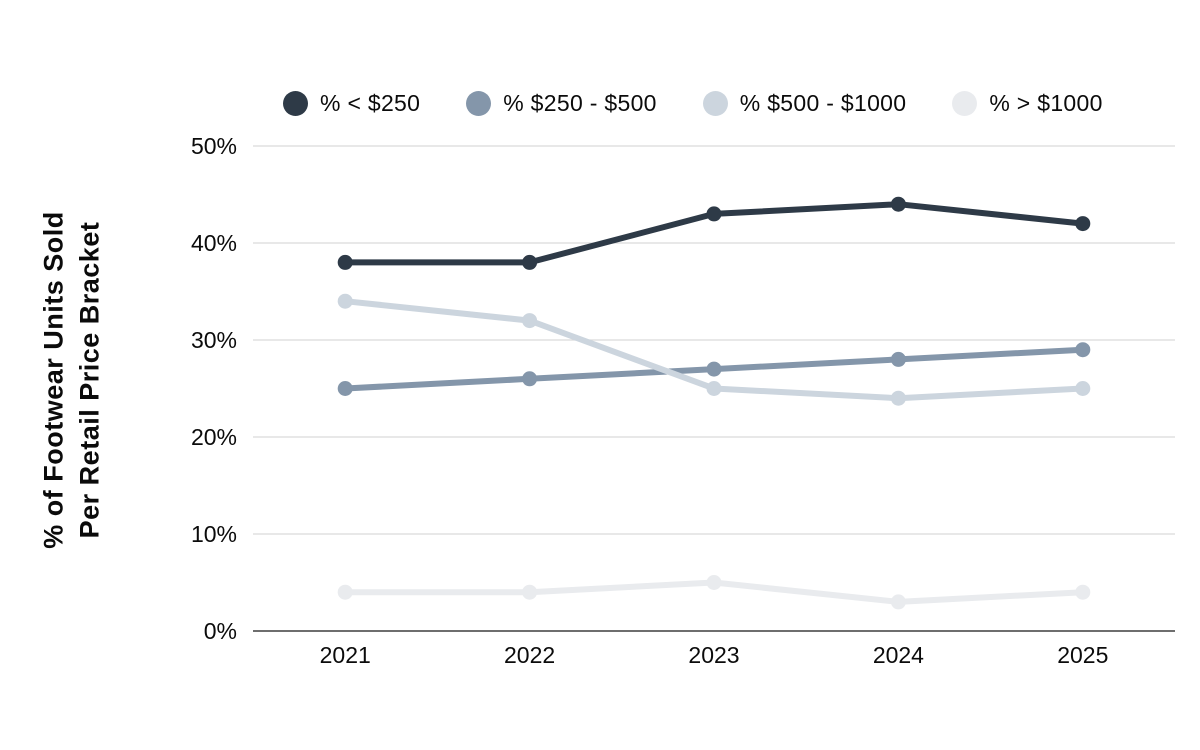 Image resolution: width=1200 pixels, height=750 pixels. I want to click on x-tick-label: 2024, so click(898, 655).